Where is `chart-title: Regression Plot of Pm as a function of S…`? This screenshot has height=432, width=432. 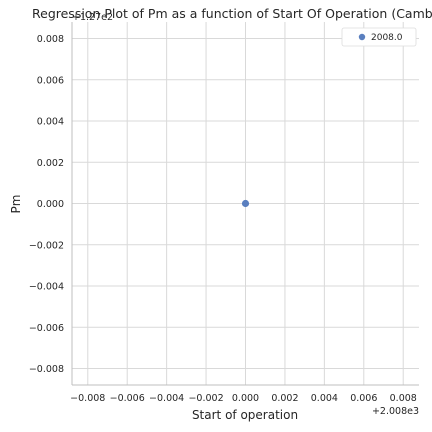 chart-title: Regression Plot of Pm as a function of S… is located at coordinates (232, 13).